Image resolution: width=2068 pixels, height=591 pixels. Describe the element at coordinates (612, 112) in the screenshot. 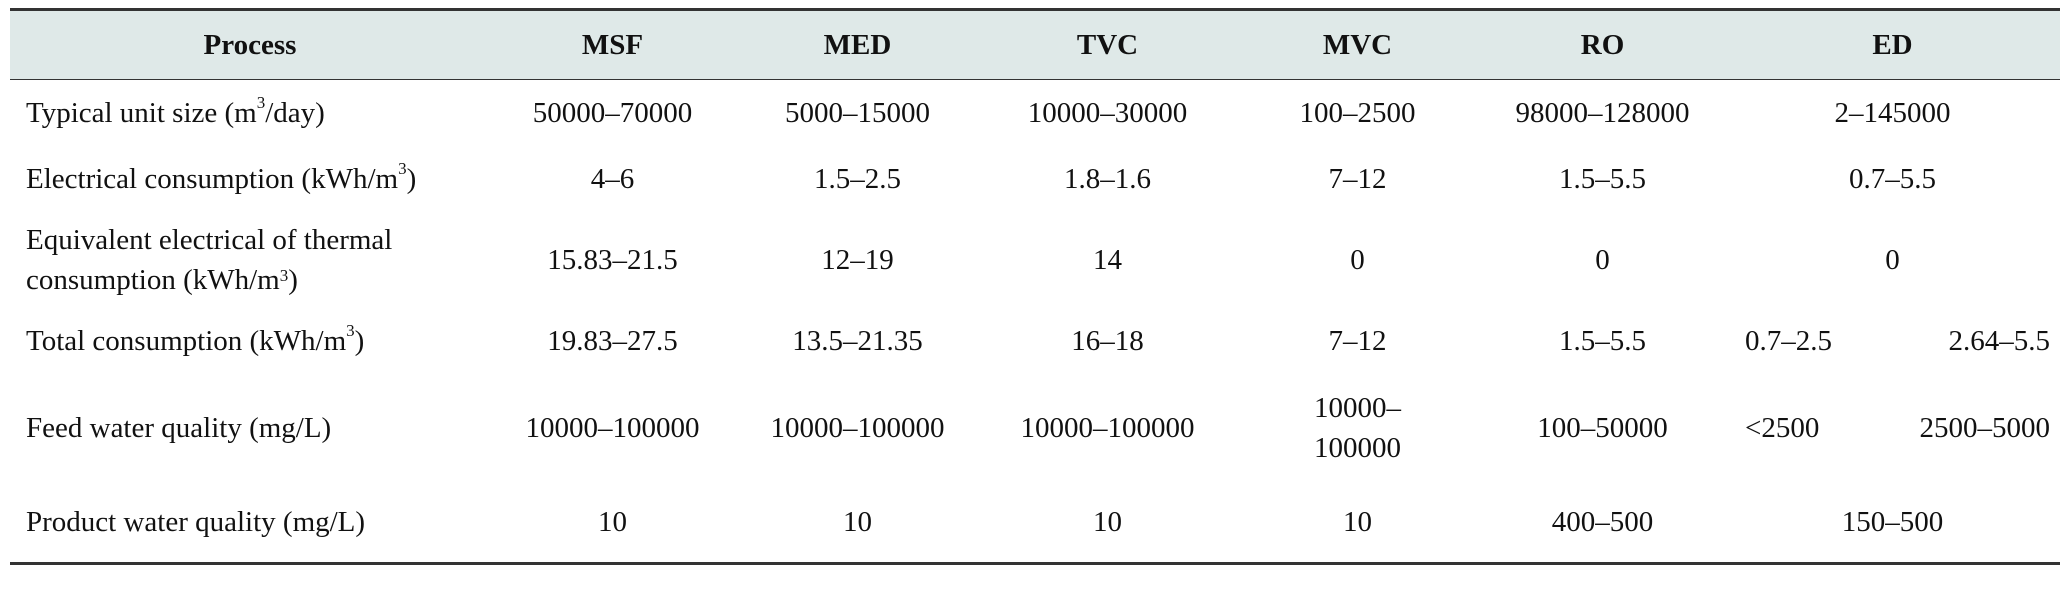

I see `cell-msf: 50000–70000` at that location.